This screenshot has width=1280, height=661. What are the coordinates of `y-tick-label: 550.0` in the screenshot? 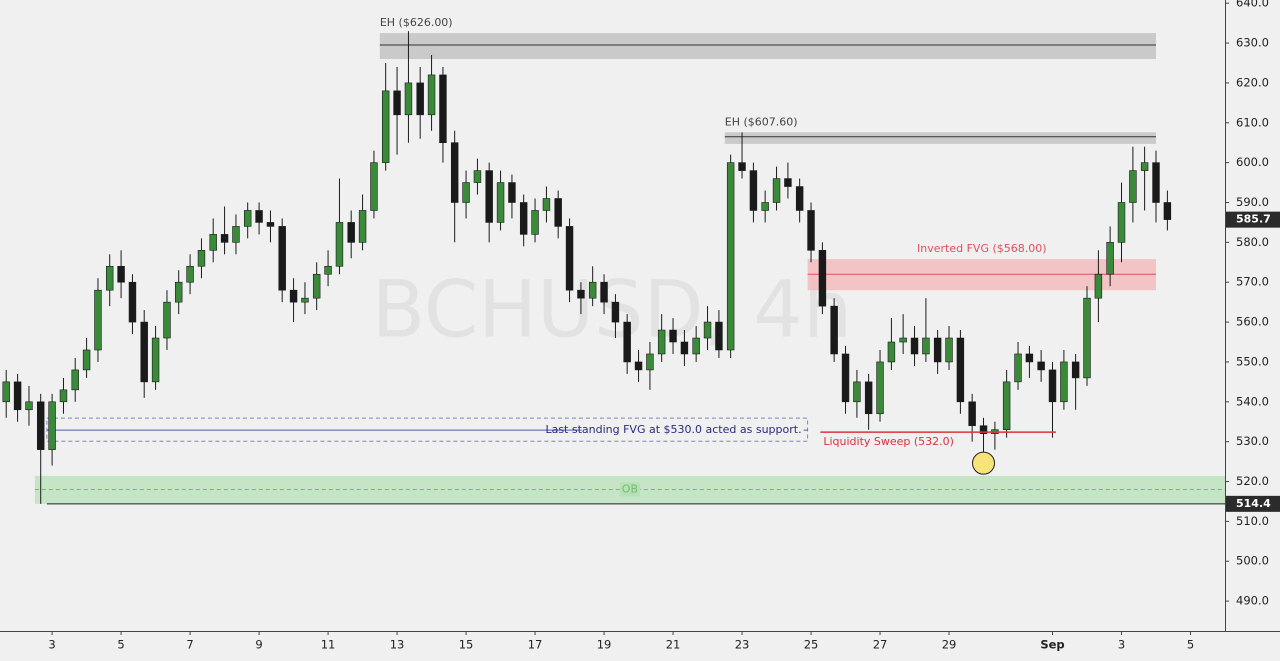 It's located at (1252, 361).